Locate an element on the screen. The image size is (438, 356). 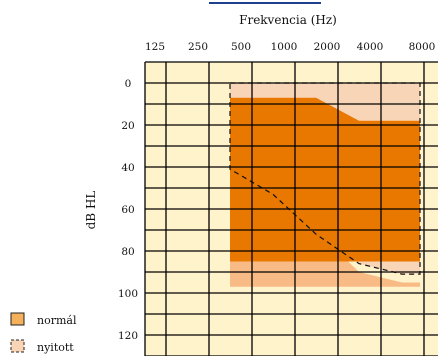
y-axis-title: dB HL is located at coordinates (91, 210).